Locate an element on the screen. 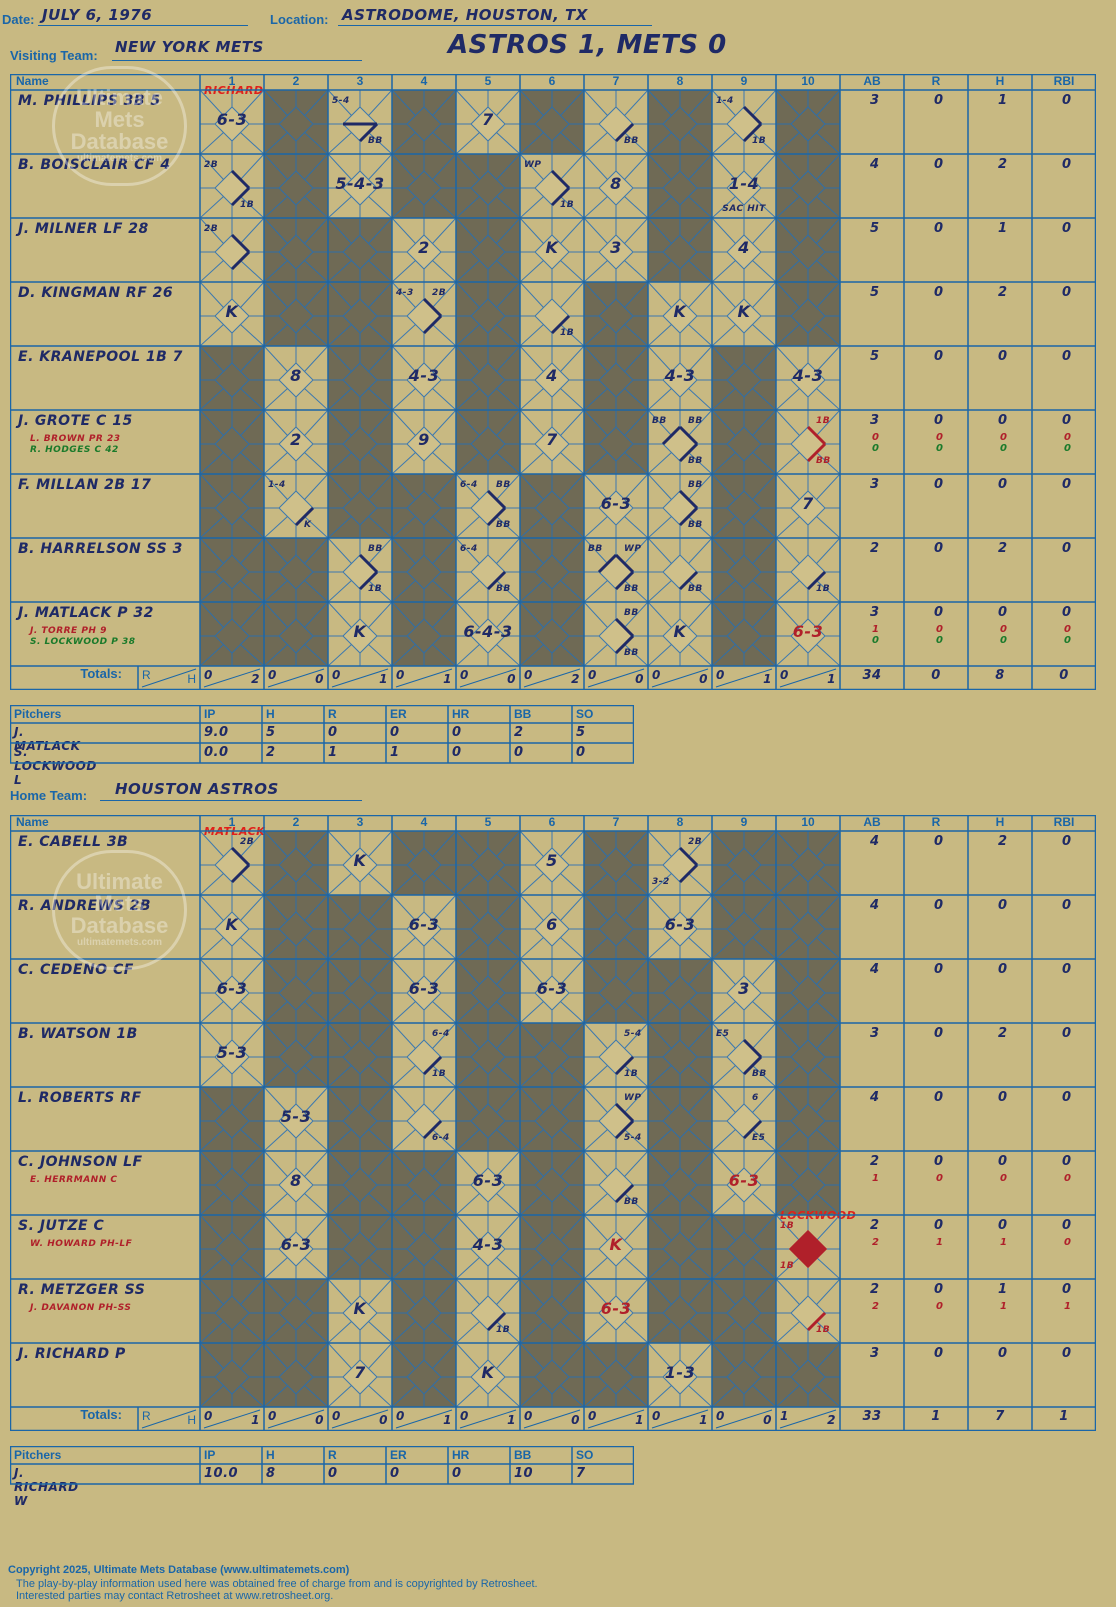 This screenshot has height=1607, width=1116. column-header-inning: 10 is located at coordinates (808, 81).